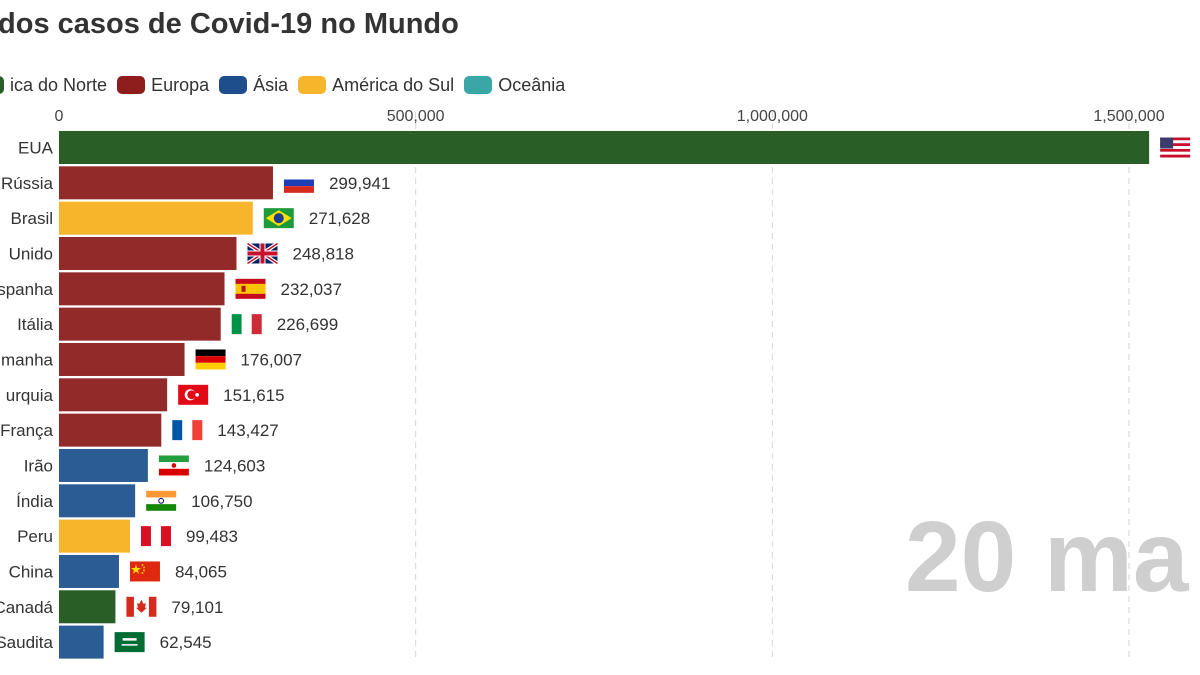 This screenshot has width=1200, height=675. I want to click on data-label: 299,941, so click(359, 183).